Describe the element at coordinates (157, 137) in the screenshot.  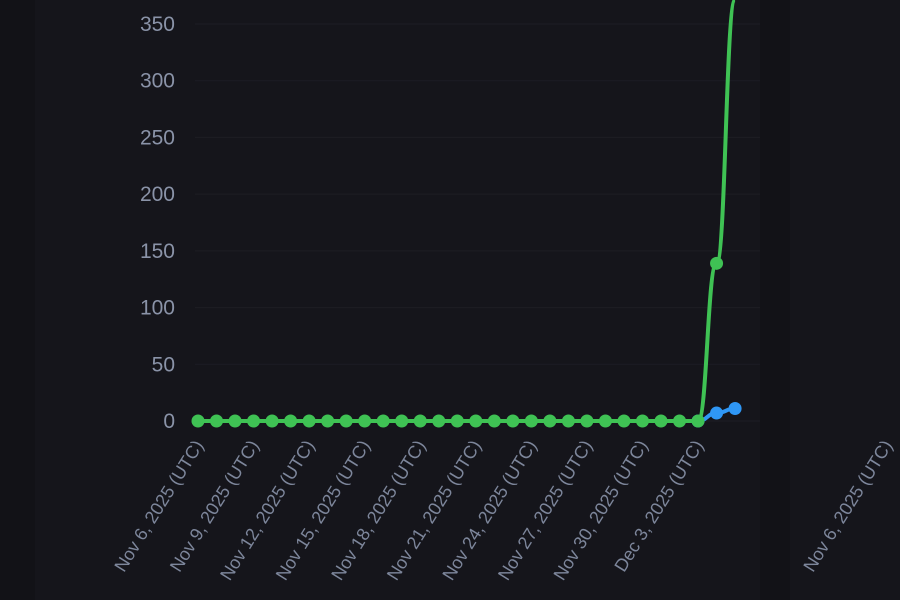
I see `y-tick-label: 250` at that location.